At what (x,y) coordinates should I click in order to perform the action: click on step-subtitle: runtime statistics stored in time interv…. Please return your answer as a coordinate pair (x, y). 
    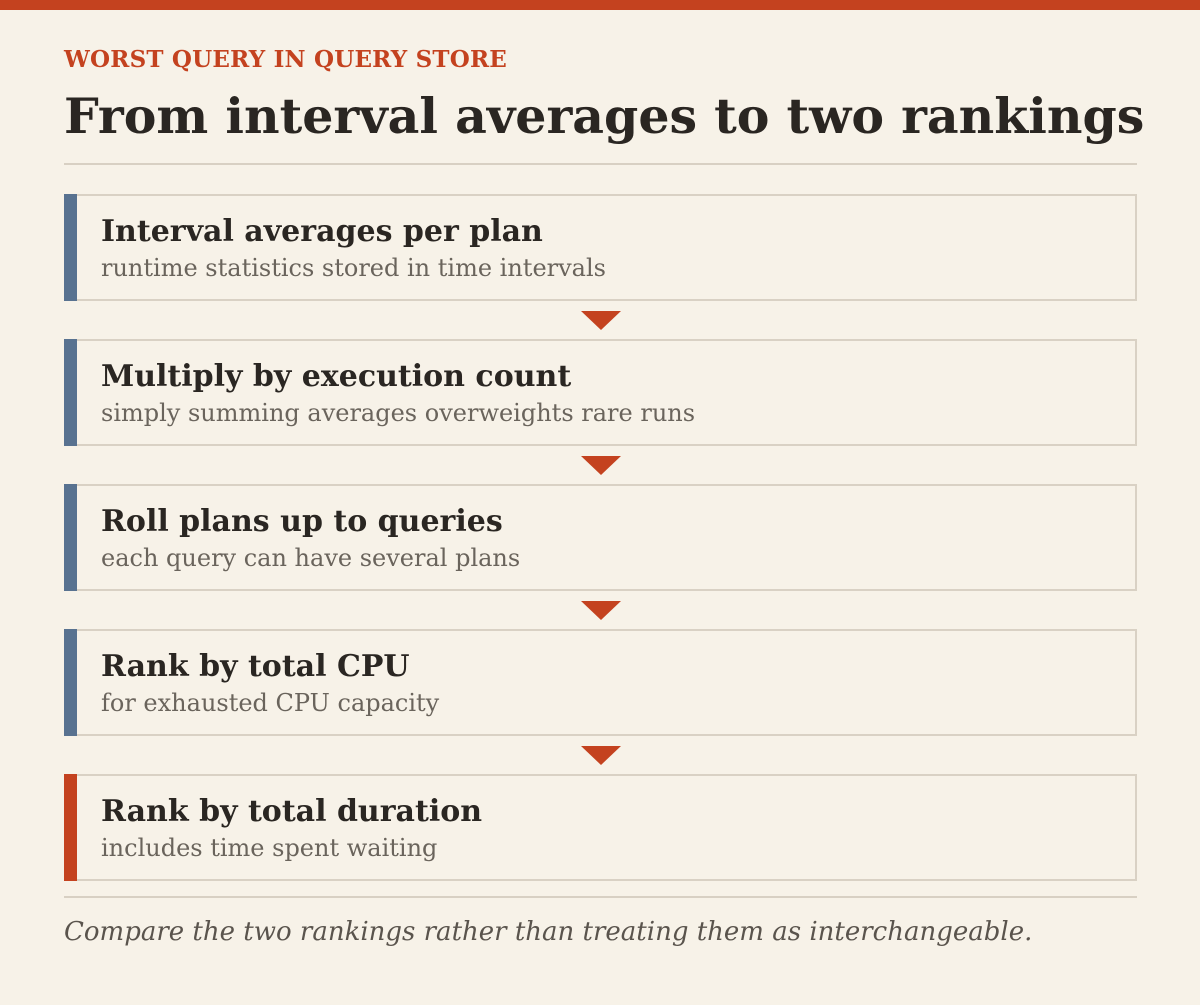
    Looking at the image, I should click on (353, 268).